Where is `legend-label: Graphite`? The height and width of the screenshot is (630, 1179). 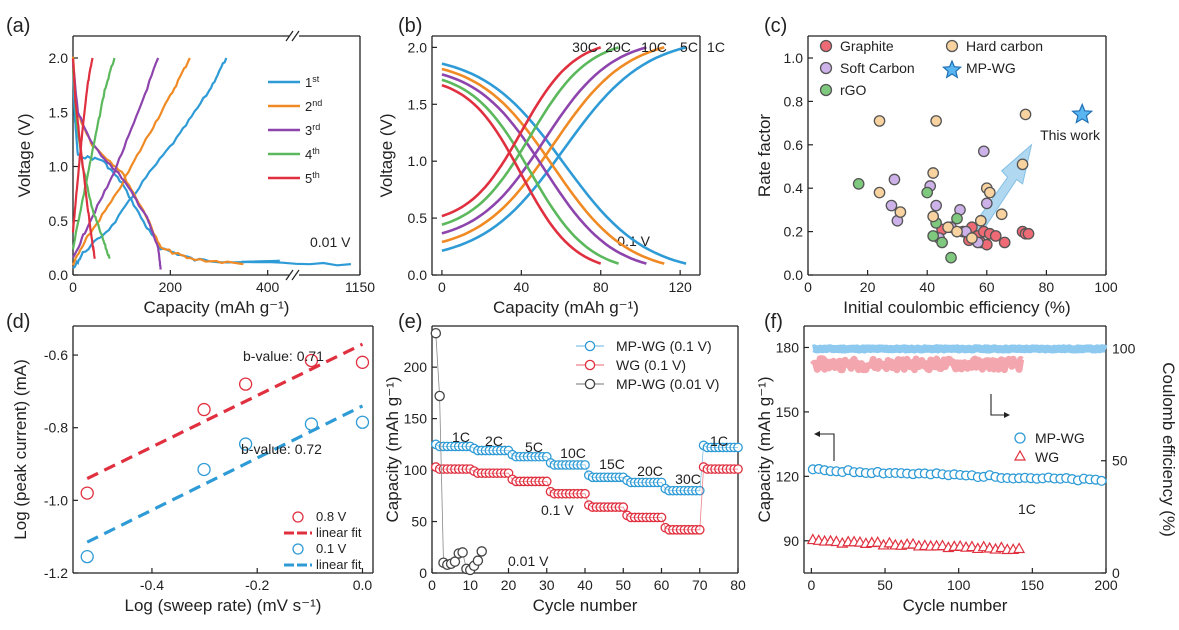 legend-label: Graphite is located at coordinates (867, 46).